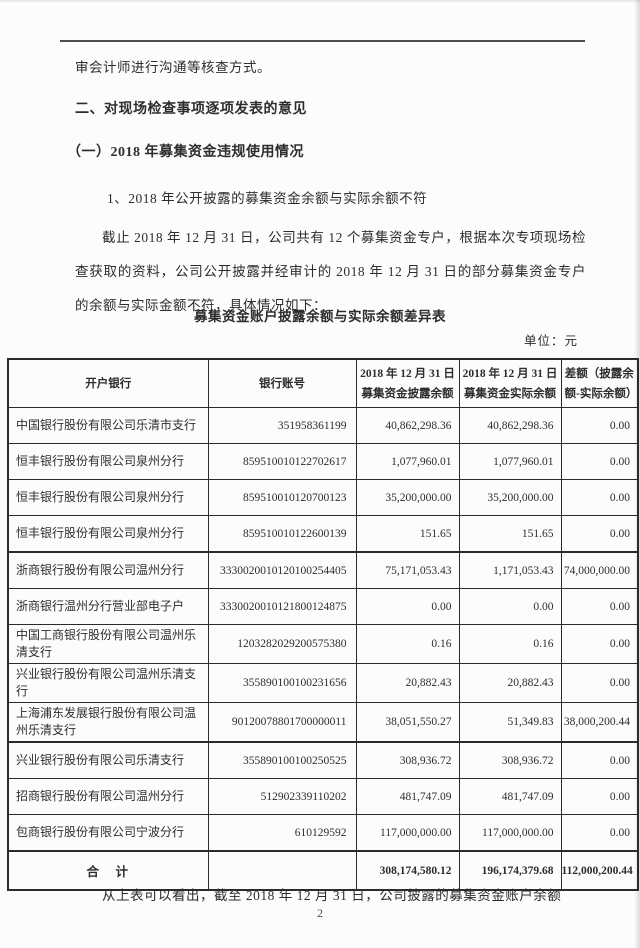 This screenshot has height=948, width=640. What do you see at coordinates (108, 425) in the screenshot?
I see `cell-bank: 中国银行股份有限公司乐清市支行` at bounding box center [108, 425].